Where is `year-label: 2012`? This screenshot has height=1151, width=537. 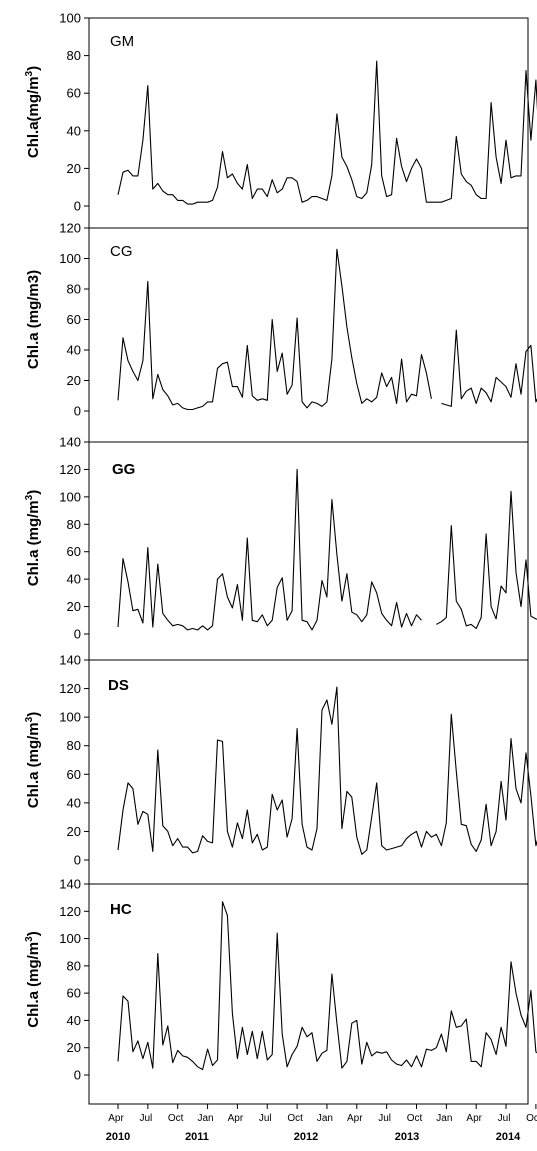
year-label: 2012 is located at coordinates (306, 1137).